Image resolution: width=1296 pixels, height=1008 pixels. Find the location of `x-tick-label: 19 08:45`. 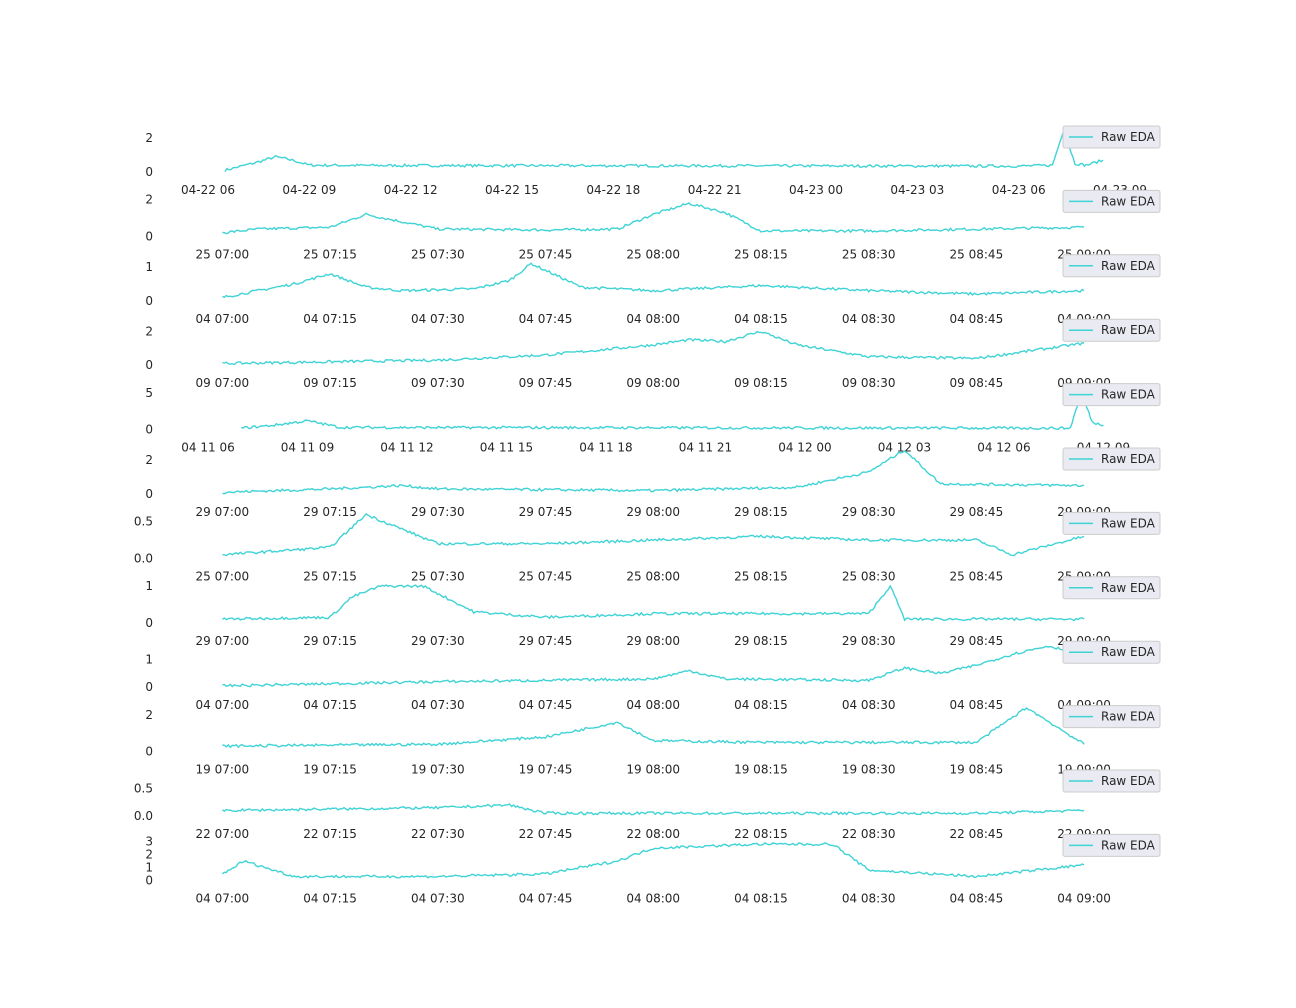

x-tick-label: 19 08:45 is located at coordinates (977, 770).